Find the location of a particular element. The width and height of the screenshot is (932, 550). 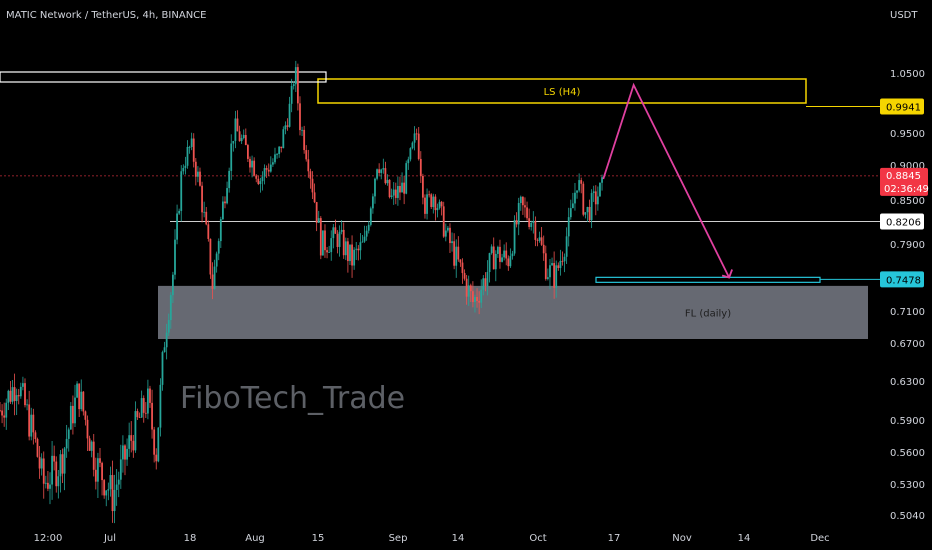

price-tick-label: 0.9000 is located at coordinates (907, 166).